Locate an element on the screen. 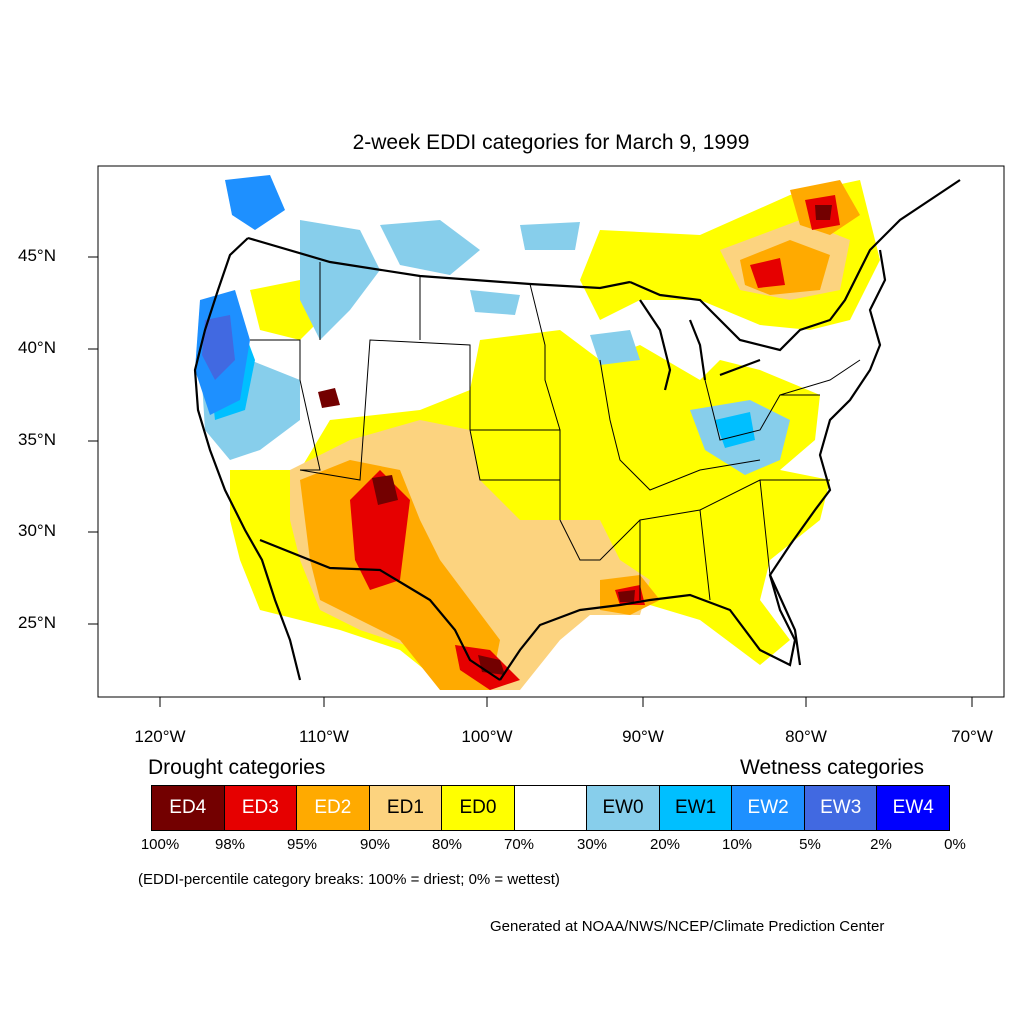  legend-swatch-ed2: ED2 is located at coordinates (333, 808).